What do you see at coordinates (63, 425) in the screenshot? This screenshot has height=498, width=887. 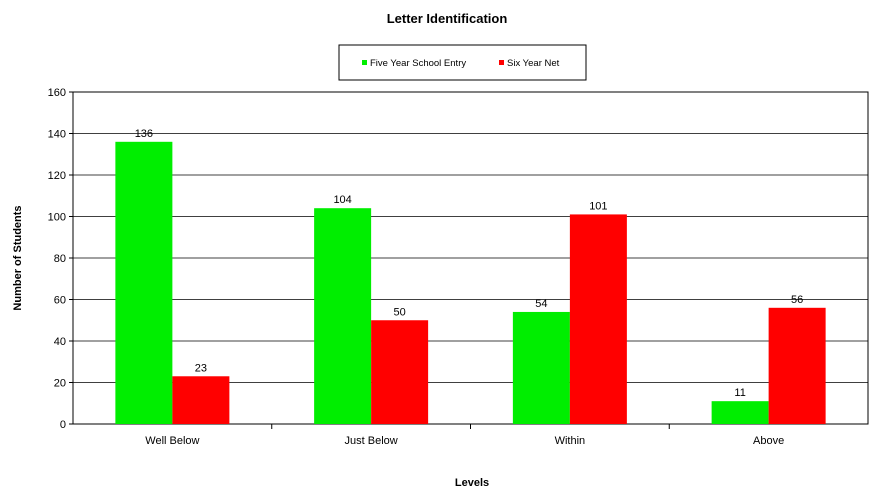 I see `y-tick-label: 0` at bounding box center [63, 425].